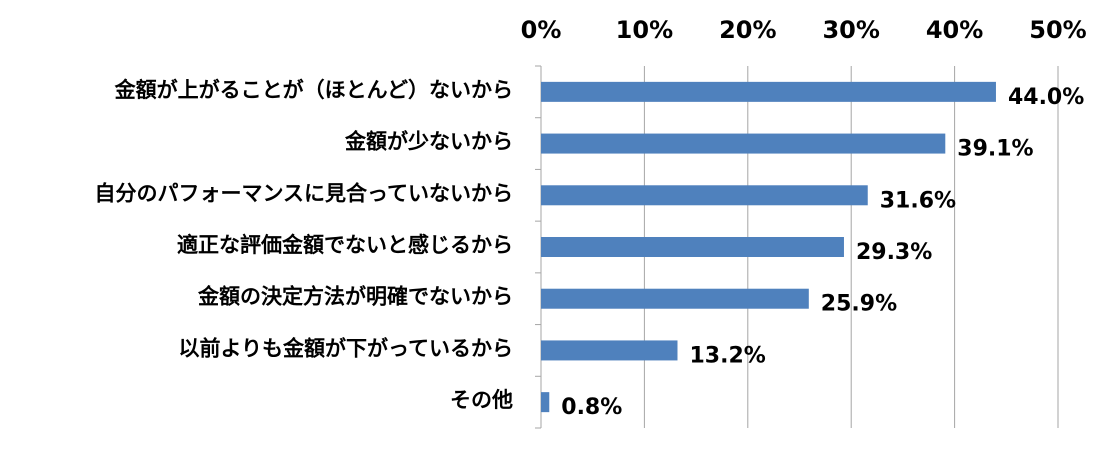 The width and height of the screenshot is (1111, 449). What do you see at coordinates (345, 348) in the screenshot?
I see `category-label: 以前よりも金額が下がっているから` at bounding box center [345, 348].